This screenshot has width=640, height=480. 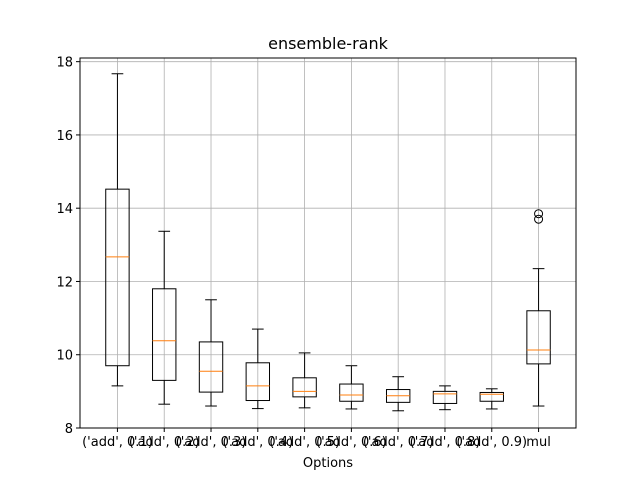 I want to click on y-axis-ticks: 8 10 12 14 16 18, so click(x=68, y=246).